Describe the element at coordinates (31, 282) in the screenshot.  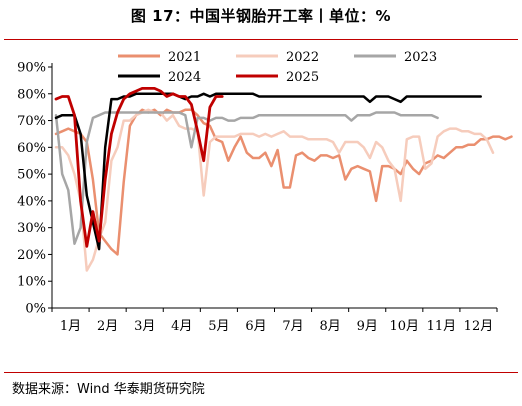
I see `y-tick-label: 10%` at that location.